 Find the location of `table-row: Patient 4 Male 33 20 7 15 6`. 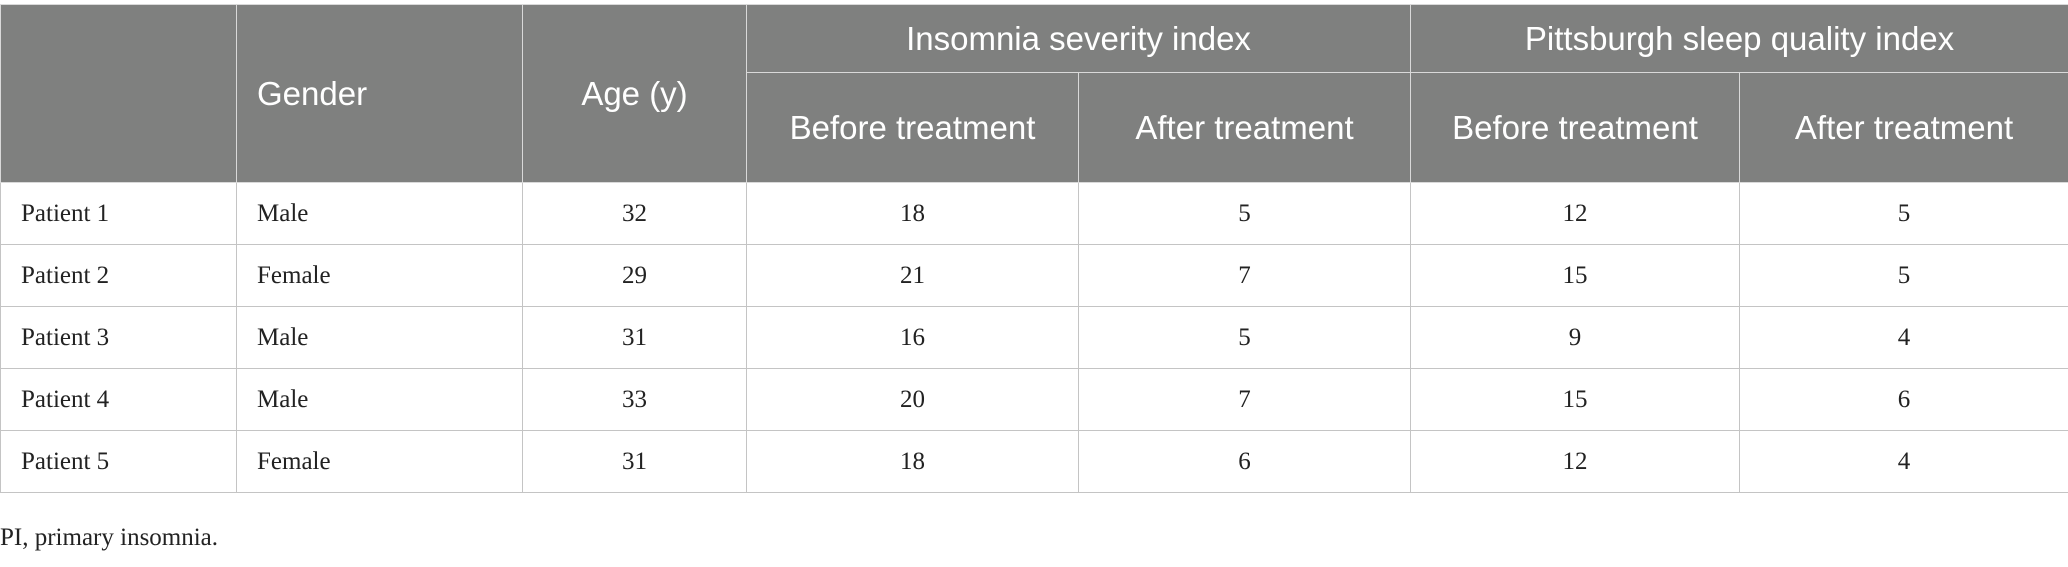

table-row: Patient 4 Male 33 20 7 15 6 is located at coordinates (1034, 399).